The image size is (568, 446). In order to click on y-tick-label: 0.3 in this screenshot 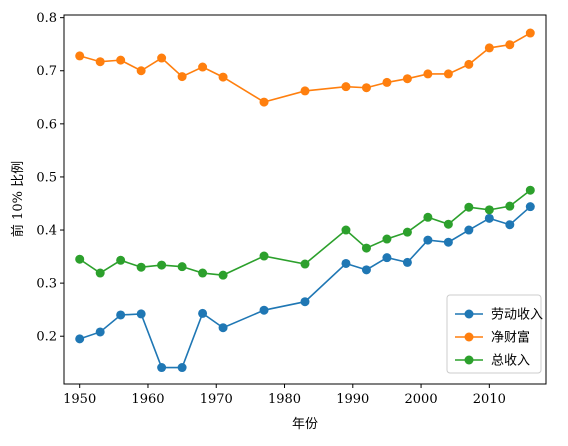, I will do `click(46, 284)`.